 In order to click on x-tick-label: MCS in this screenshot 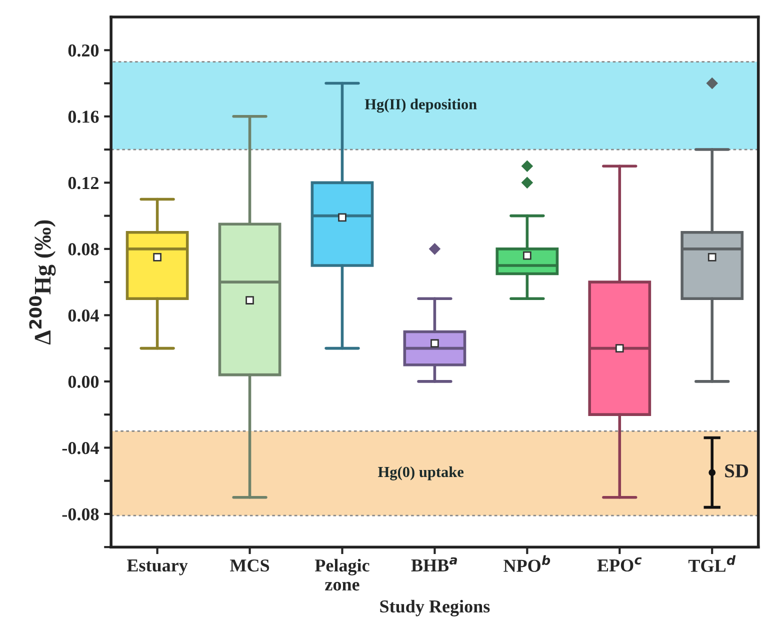, I will do `click(250, 565)`.